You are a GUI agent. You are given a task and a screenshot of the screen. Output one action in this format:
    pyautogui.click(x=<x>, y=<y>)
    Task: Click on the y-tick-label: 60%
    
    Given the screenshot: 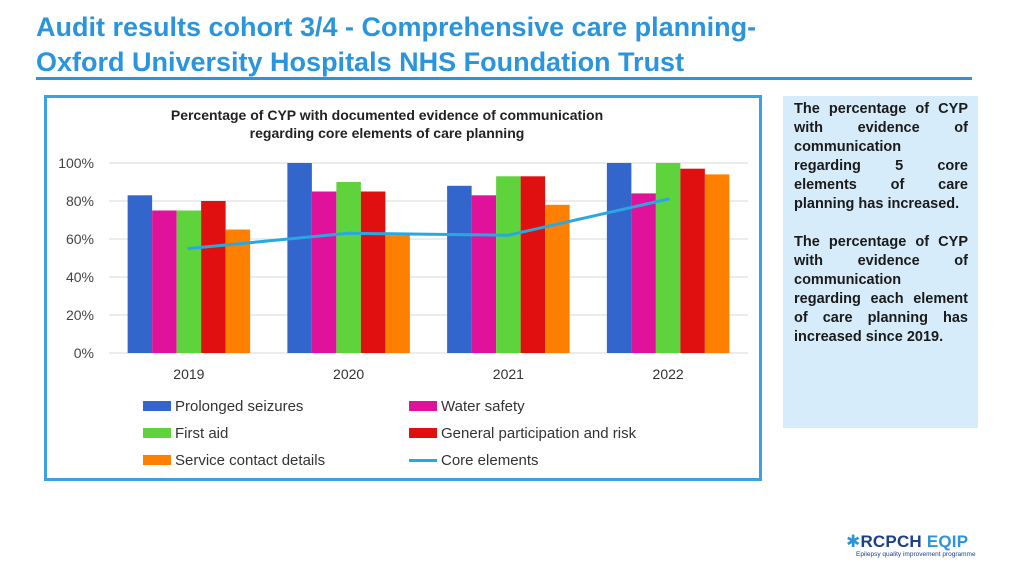 What is the action you would take?
    pyautogui.click(x=80, y=239)
    